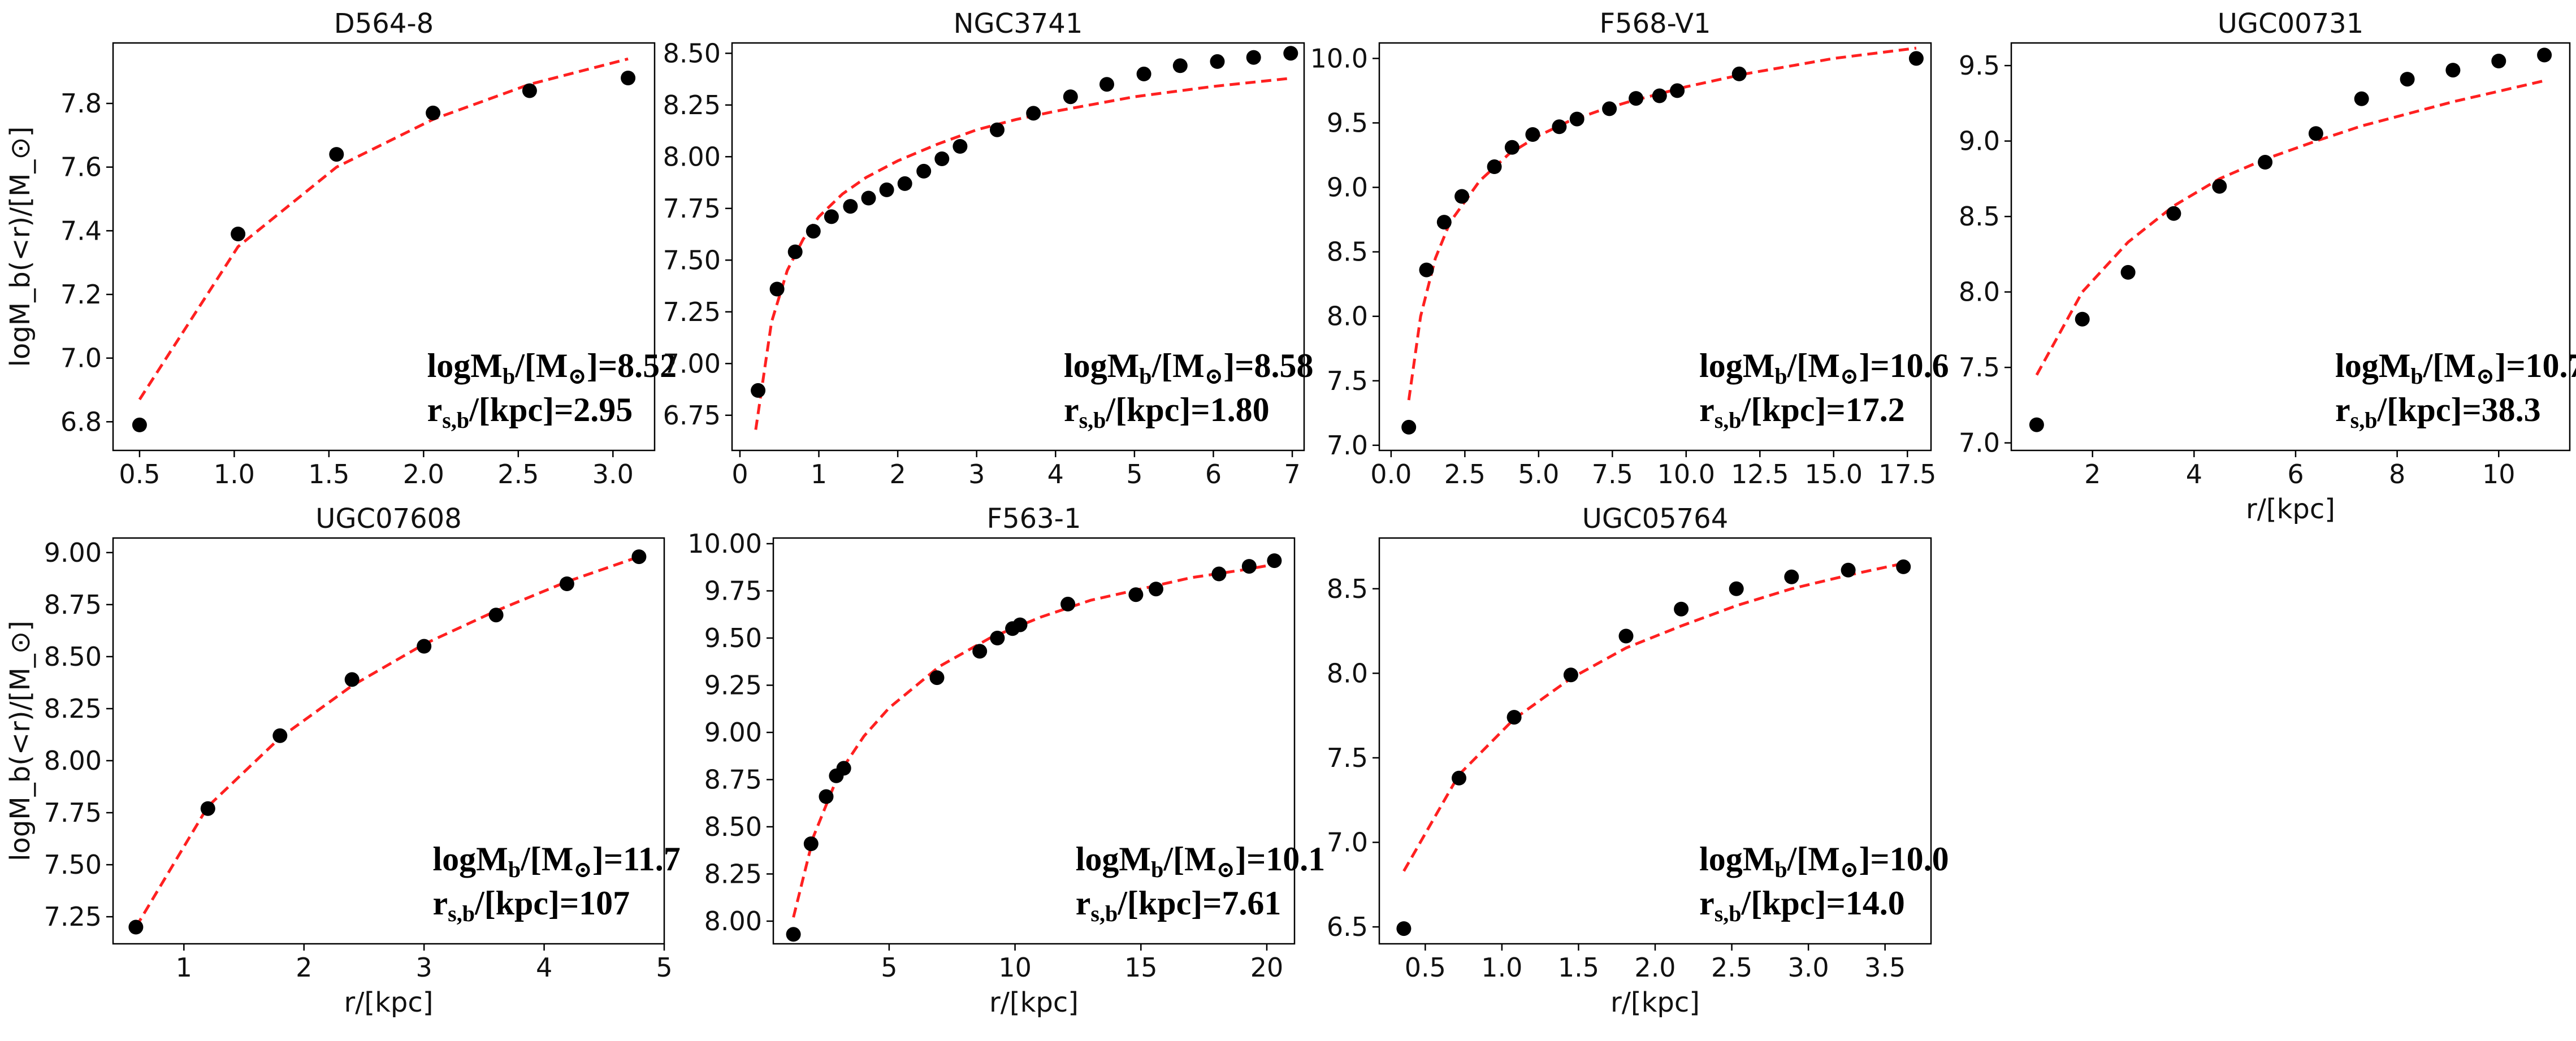 This screenshot has width=2576, height=1041. I want to click on annotation-radius: rs,b/[kpc]=17.2, so click(1802, 412).